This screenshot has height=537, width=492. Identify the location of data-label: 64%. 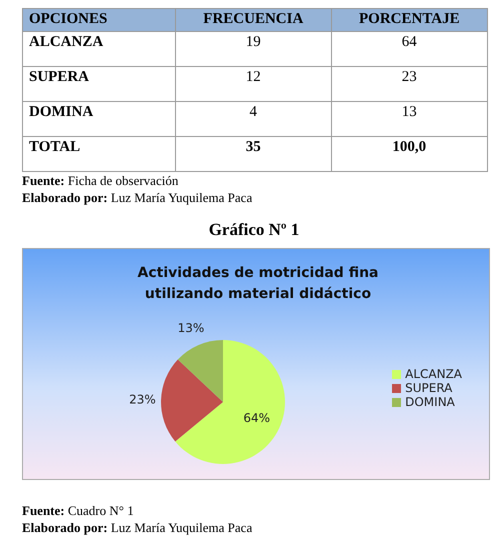
(256, 417).